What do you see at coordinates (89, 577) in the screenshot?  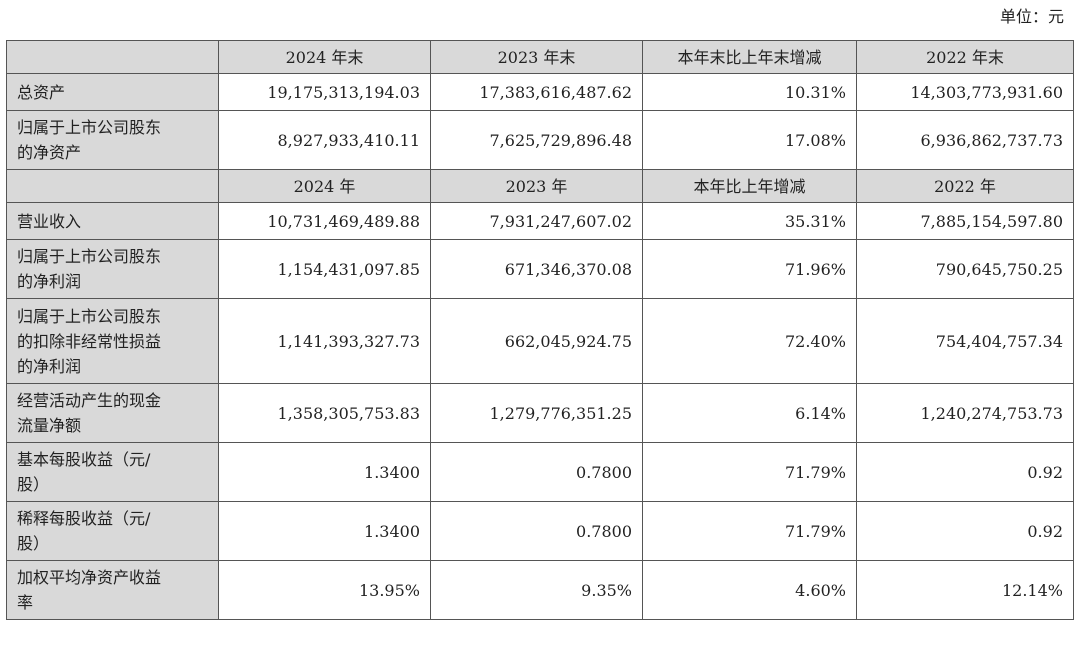 I see `row-label-line: 加权平均净资产收益` at bounding box center [89, 577].